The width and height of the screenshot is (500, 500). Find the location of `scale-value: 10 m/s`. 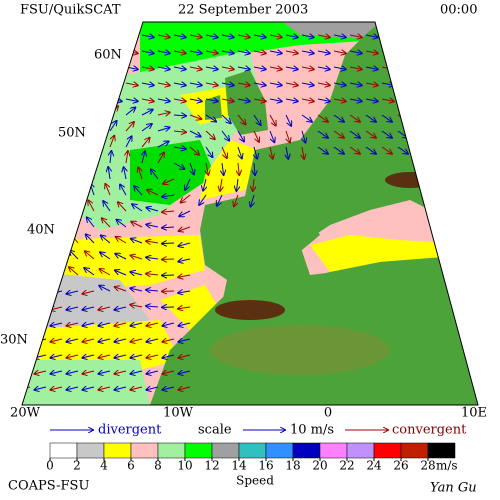

scale-value: 10 m/s is located at coordinates (312, 430).